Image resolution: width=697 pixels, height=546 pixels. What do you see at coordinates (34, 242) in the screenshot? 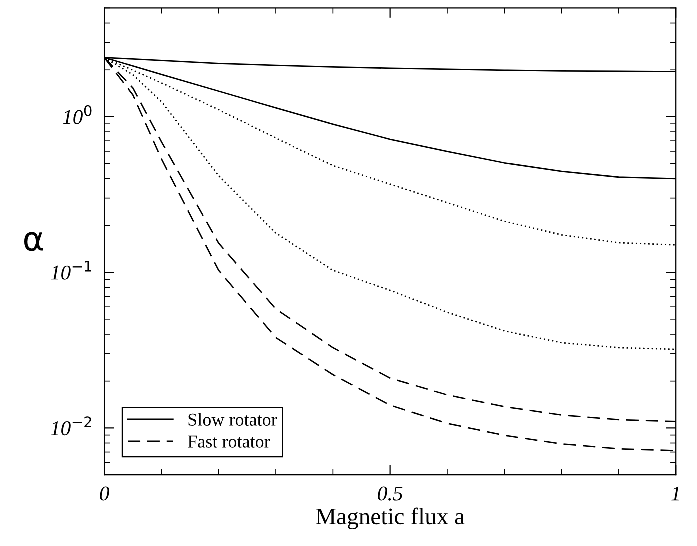
I see `y-axis-title: α` at bounding box center [34, 242].